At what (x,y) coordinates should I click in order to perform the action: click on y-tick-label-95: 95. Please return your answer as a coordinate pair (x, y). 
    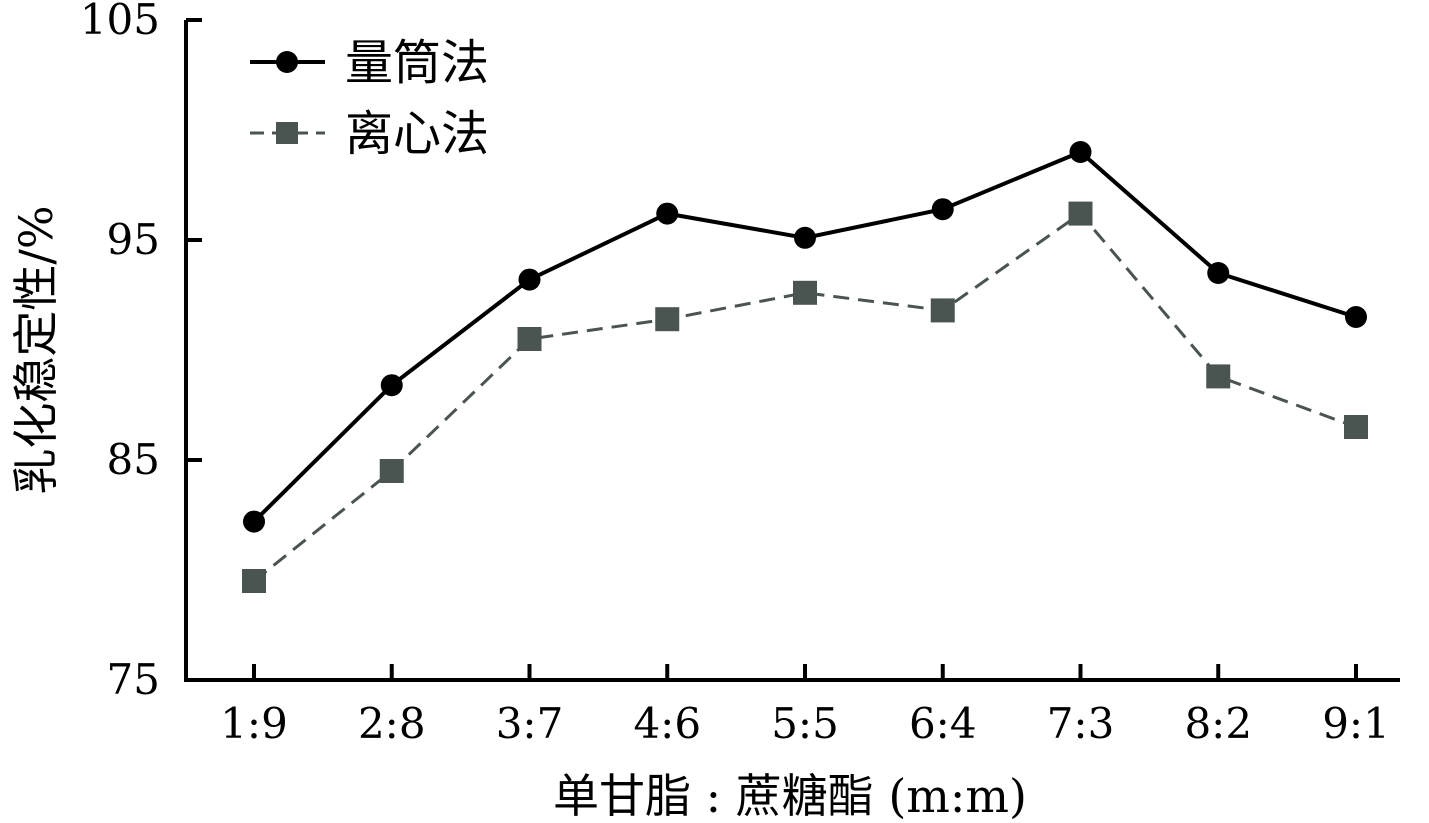
    Looking at the image, I should click on (133, 239).